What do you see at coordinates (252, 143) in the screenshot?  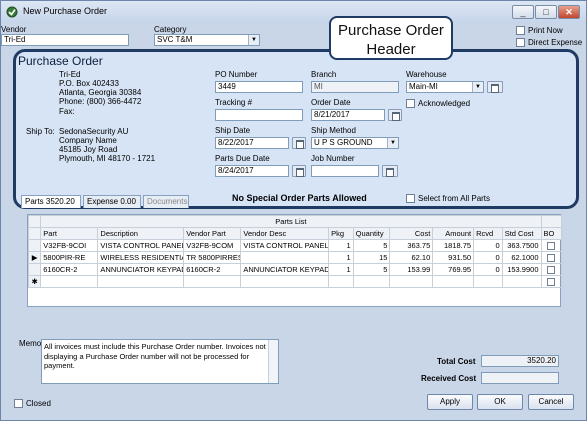 I see `ship-date-field: 8/22/2017` at bounding box center [252, 143].